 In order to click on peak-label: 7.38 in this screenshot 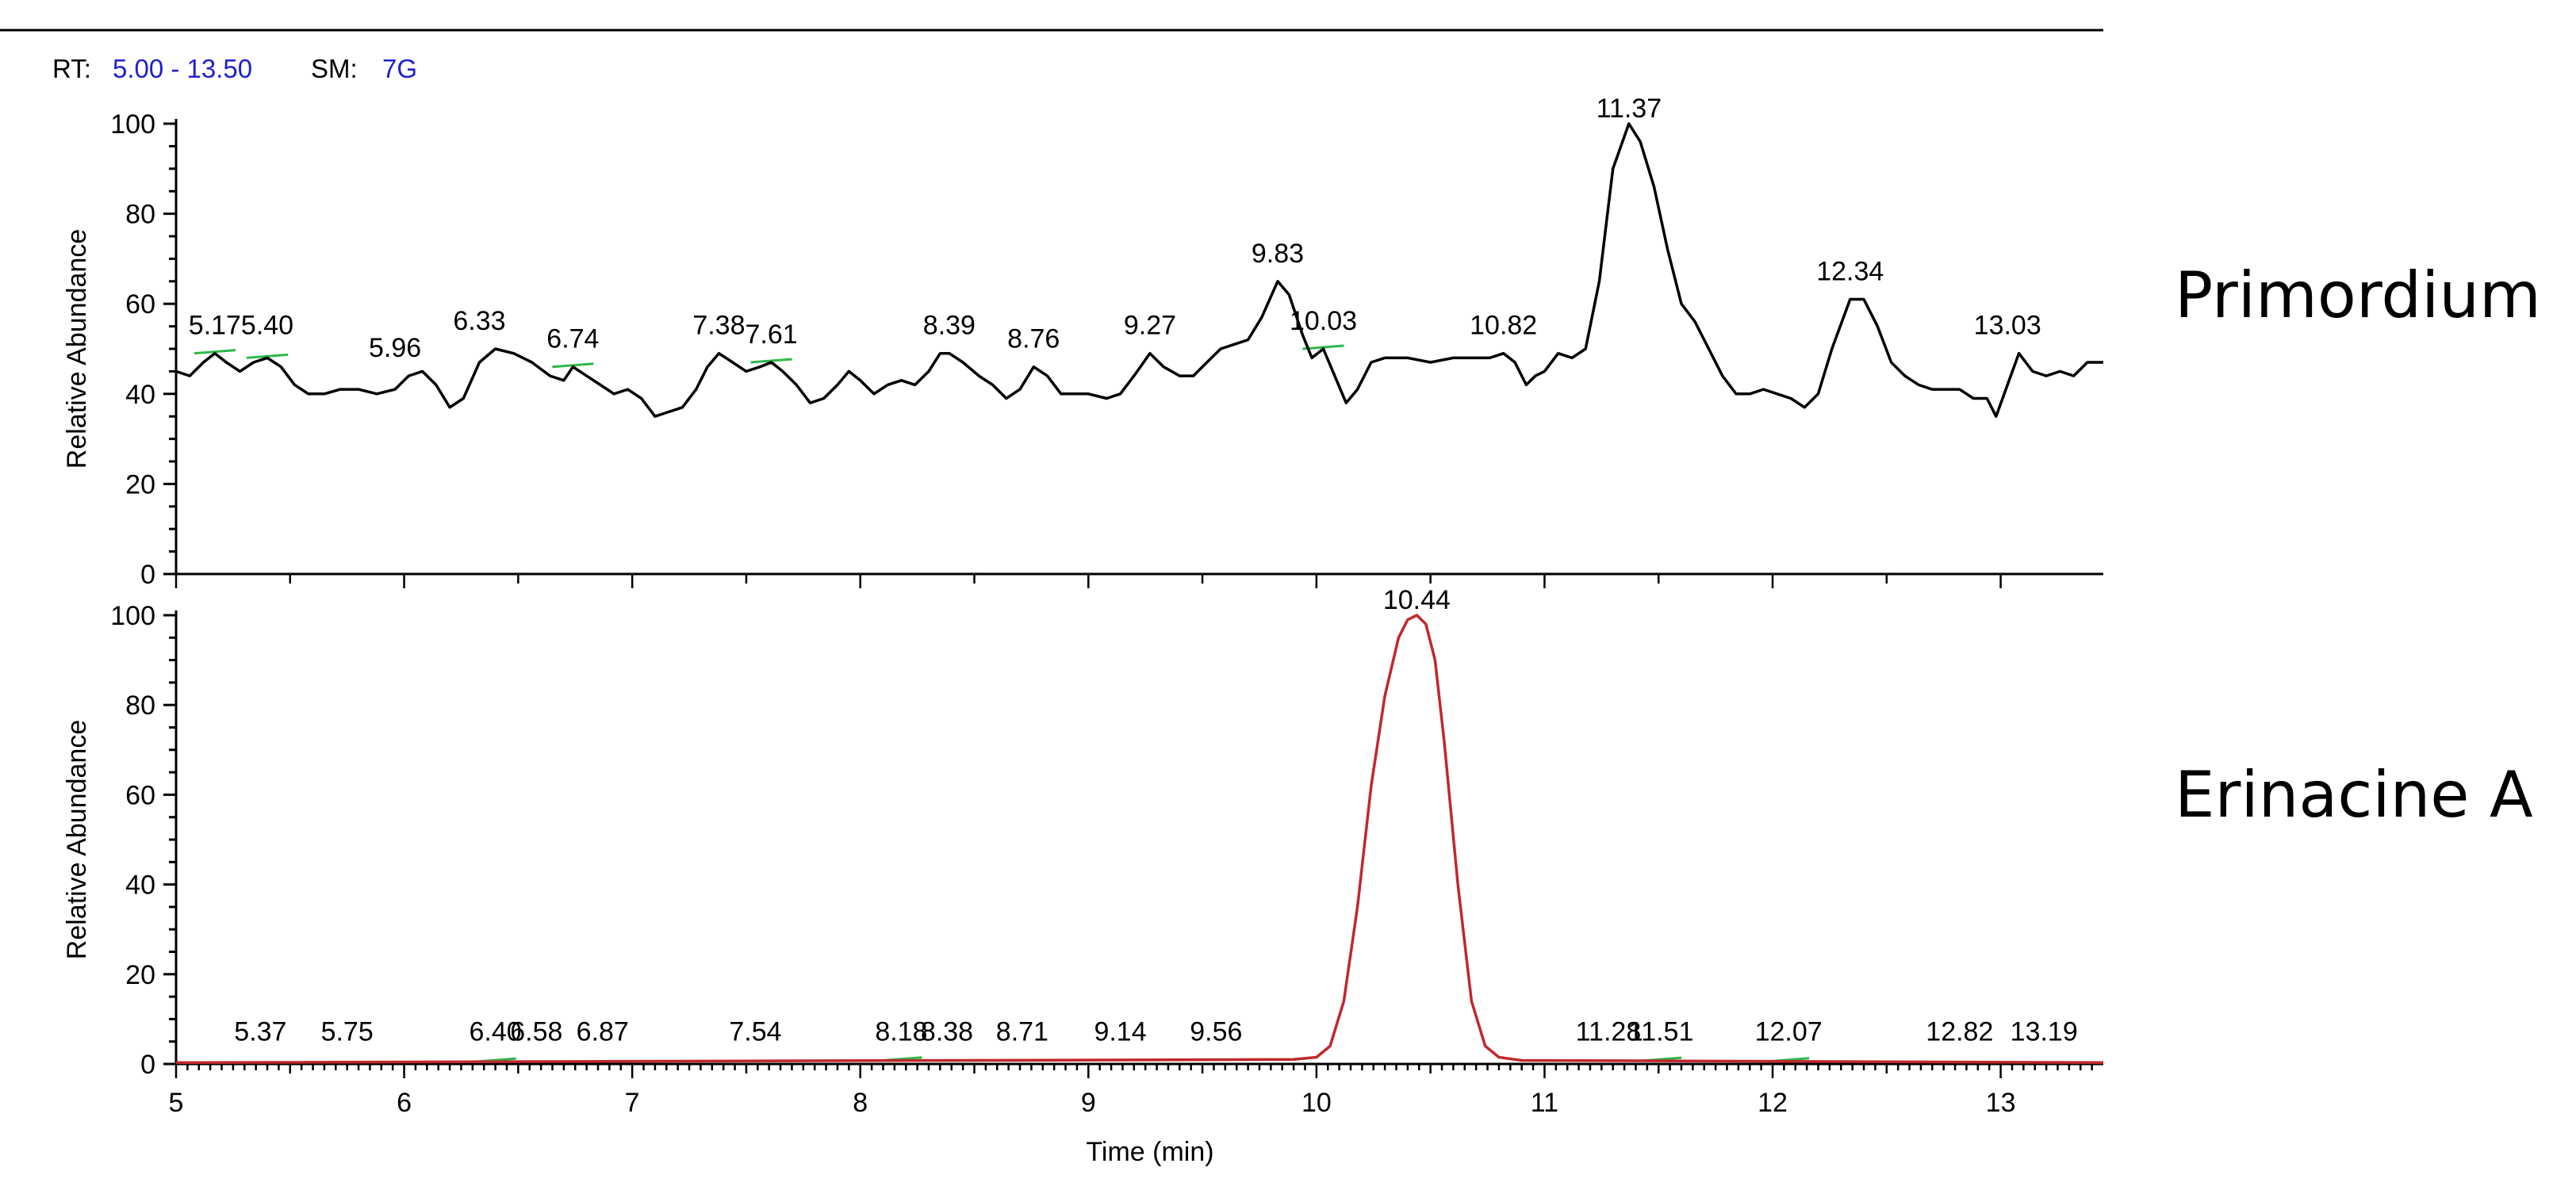, I will do `click(719, 326)`.